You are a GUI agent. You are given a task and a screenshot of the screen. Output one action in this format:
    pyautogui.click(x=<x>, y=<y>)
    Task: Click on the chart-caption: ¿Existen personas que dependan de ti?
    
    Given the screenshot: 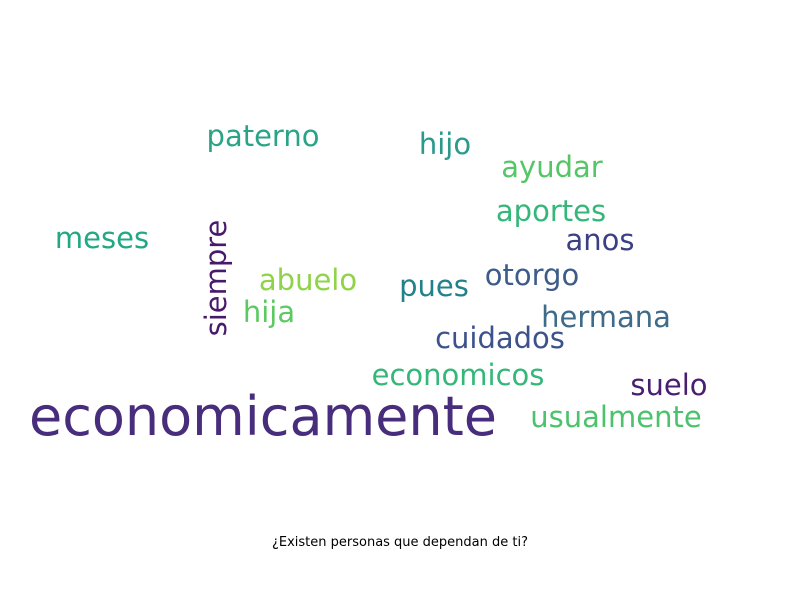 What is the action you would take?
    pyautogui.click(x=400, y=542)
    